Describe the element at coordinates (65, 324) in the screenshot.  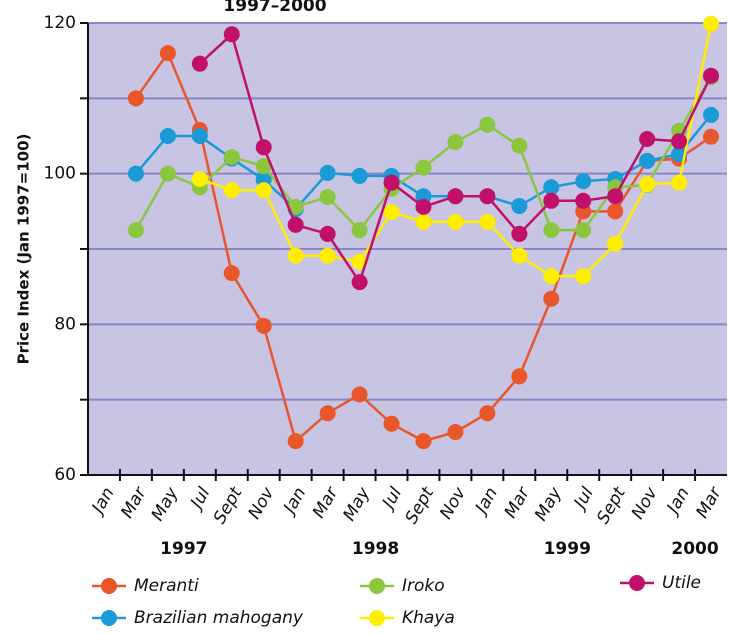
I see `y-tick-label: 80` at that location.